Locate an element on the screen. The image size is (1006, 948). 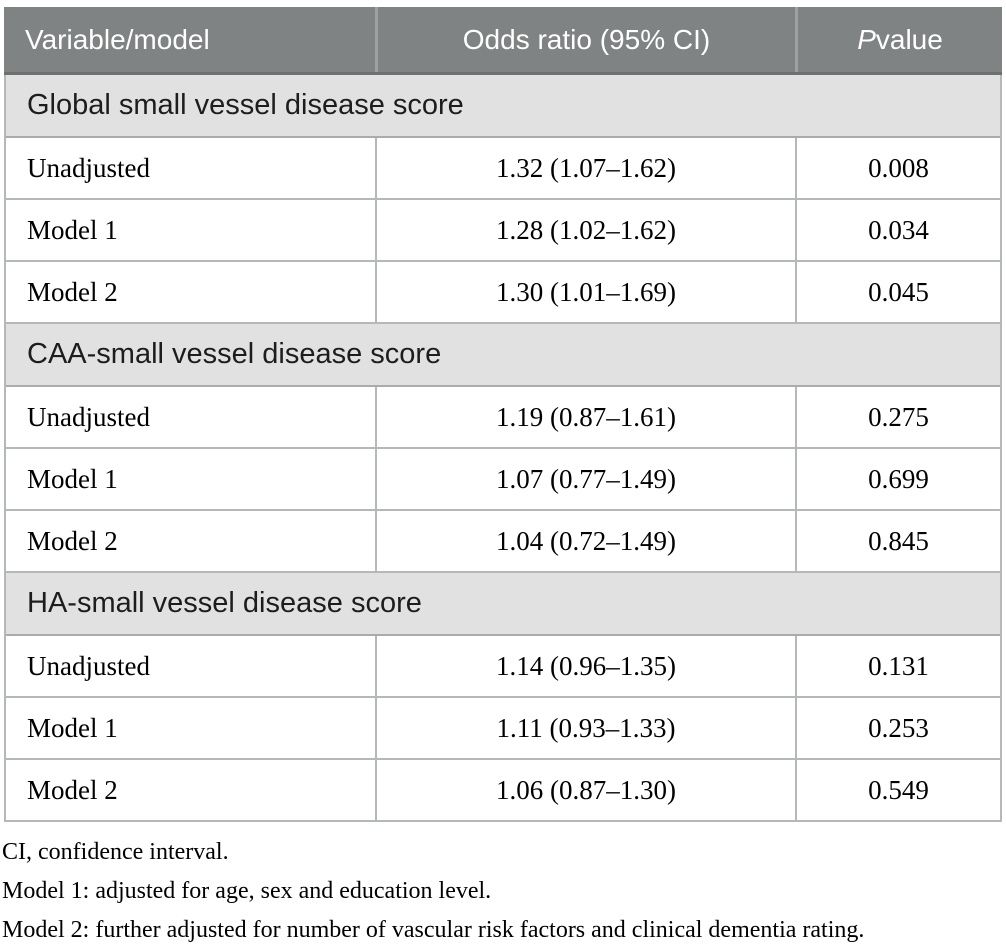
p-value-cell: 0.253 is located at coordinates (897, 728).